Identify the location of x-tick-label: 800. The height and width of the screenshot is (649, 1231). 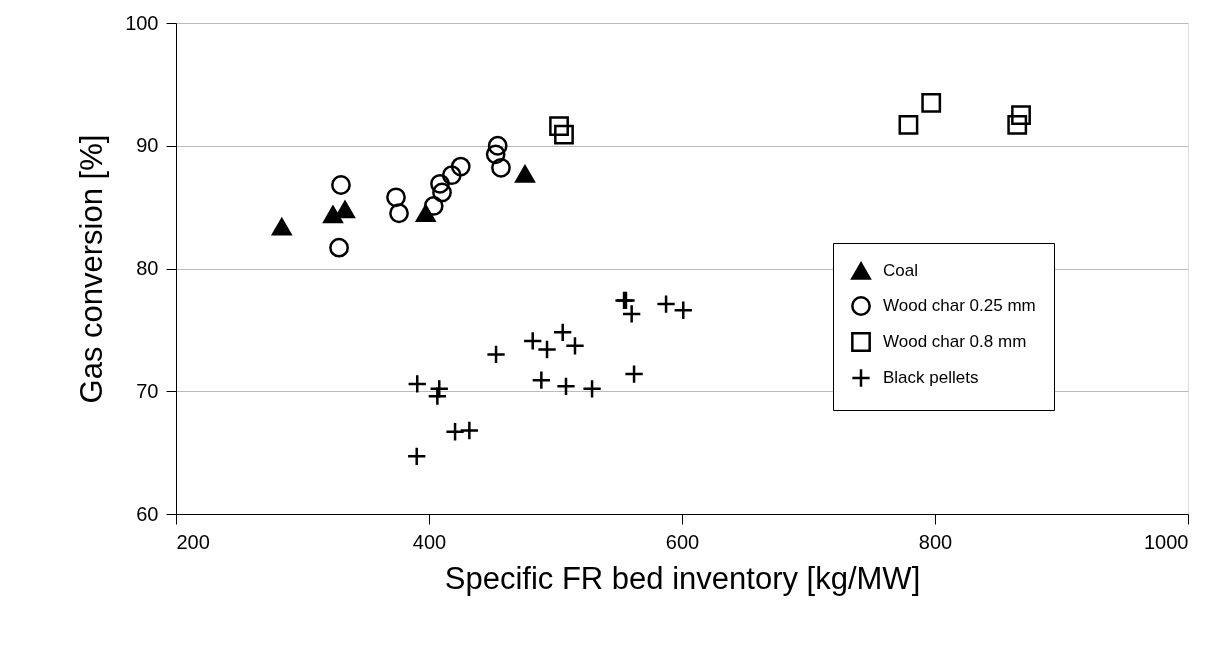
(935, 541).